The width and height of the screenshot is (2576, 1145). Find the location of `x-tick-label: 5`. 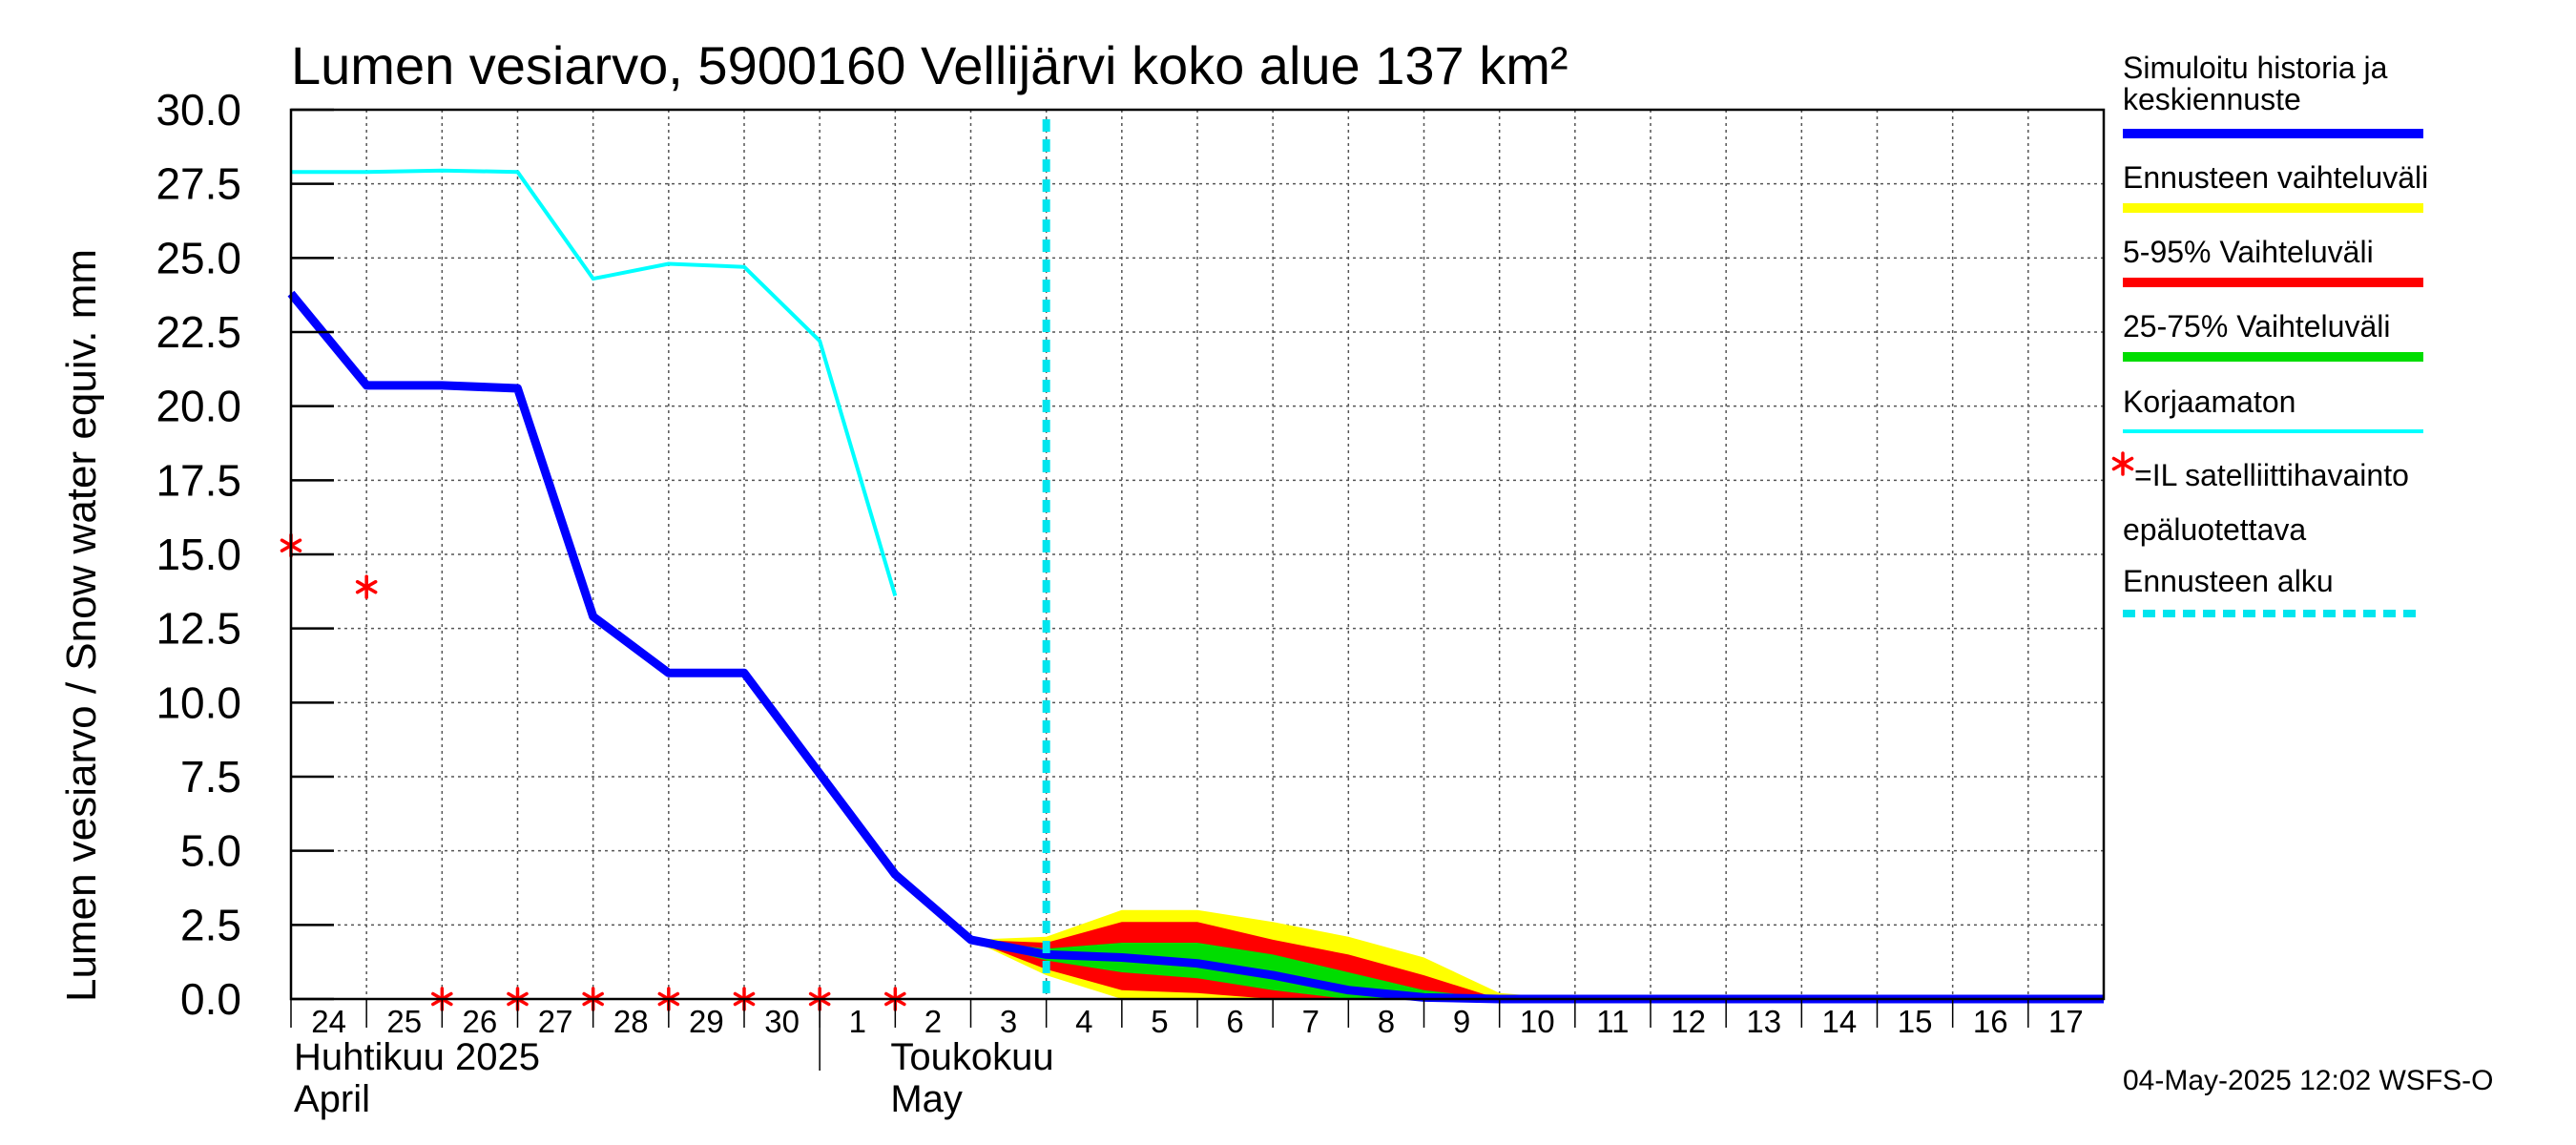

x-tick-label: 5 is located at coordinates (1159, 1022).